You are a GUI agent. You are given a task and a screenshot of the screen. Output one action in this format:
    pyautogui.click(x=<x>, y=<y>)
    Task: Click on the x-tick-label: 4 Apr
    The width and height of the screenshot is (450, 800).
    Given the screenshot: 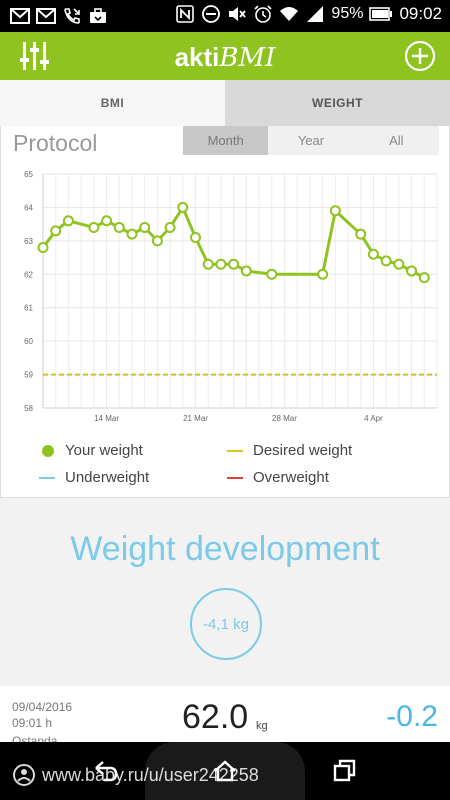 What is the action you would take?
    pyautogui.click(x=373, y=418)
    